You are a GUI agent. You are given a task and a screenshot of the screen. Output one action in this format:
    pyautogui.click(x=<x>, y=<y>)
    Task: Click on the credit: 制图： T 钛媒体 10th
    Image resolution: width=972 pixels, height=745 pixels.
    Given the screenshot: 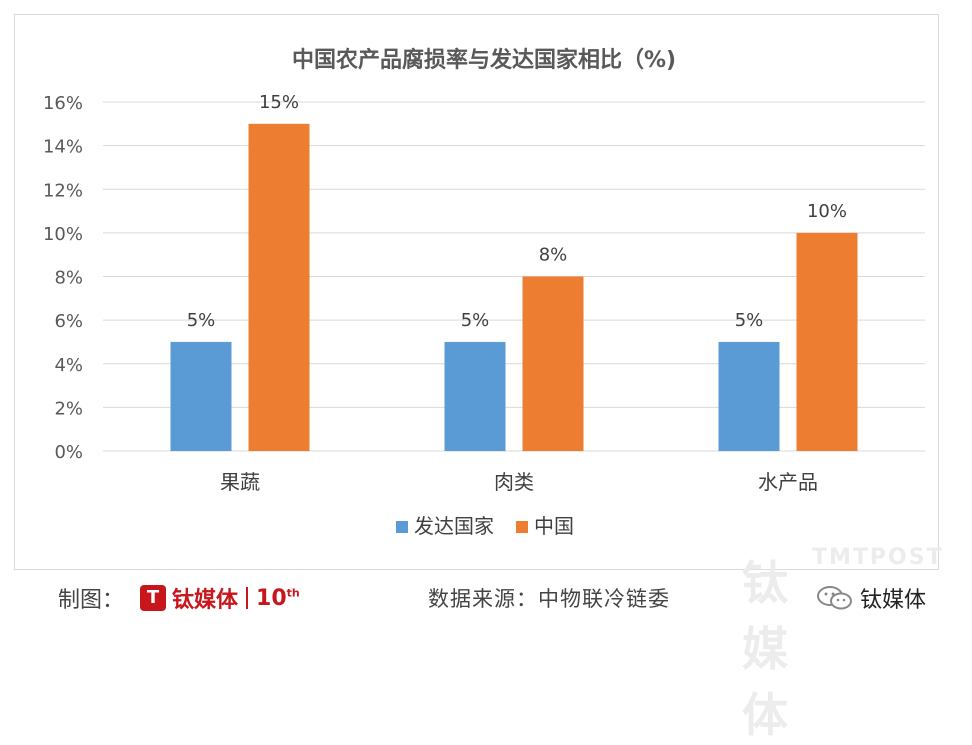 What is the action you would take?
    pyautogui.click(x=179, y=598)
    